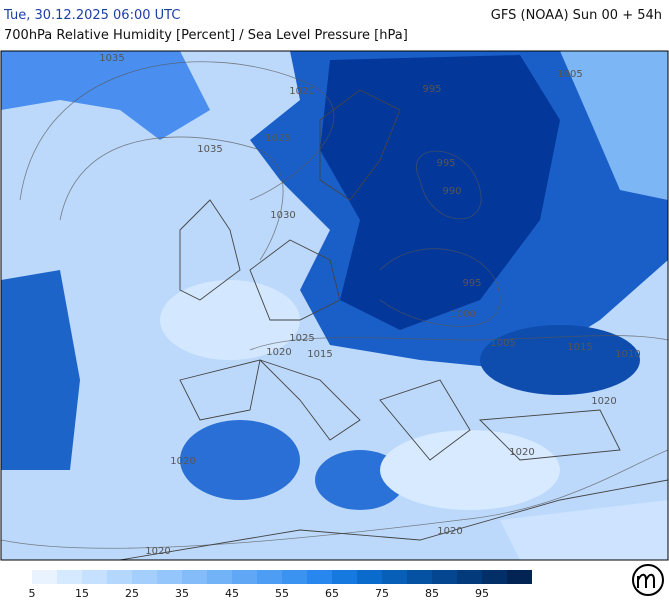 This screenshot has height=604, width=669. I want to click on isobar-label: 1030, so click(282, 215).